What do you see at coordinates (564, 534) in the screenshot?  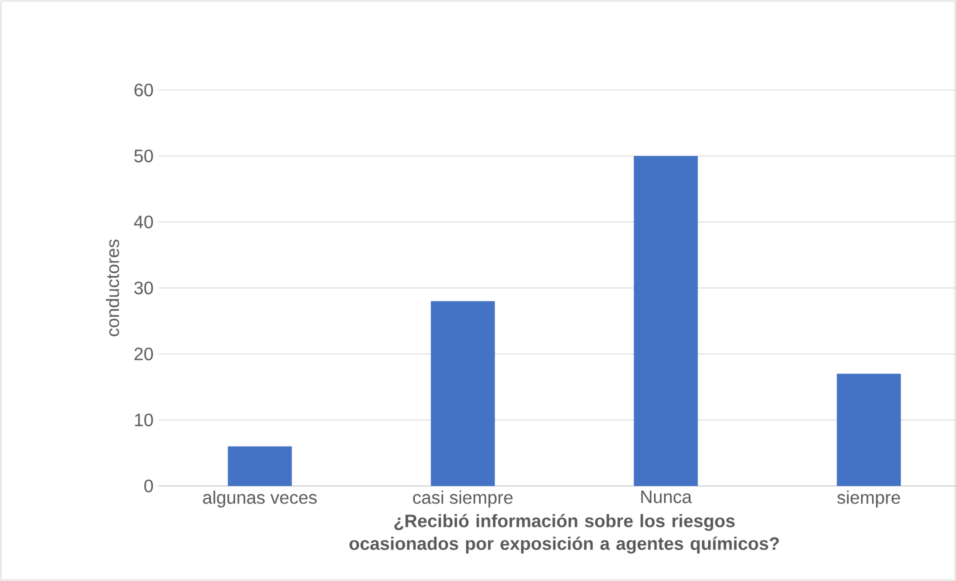 I see `x-axis-title: ¿Recibió información sobre los riesgos ocasionados por exposición a agentes químicos?` at bounding box center [564, 534].